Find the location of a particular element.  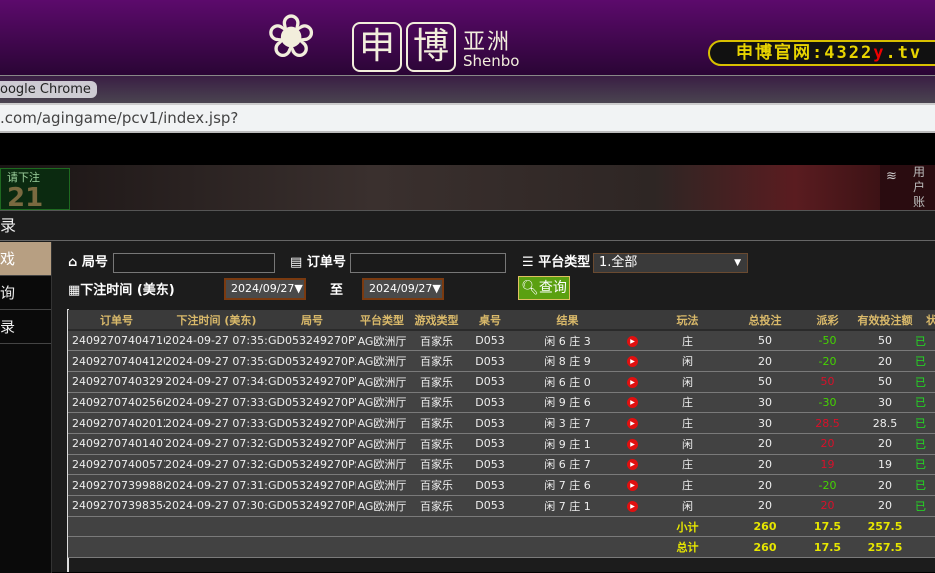

round-label: ⌂ 局号 is located at coordinates (88, 260).